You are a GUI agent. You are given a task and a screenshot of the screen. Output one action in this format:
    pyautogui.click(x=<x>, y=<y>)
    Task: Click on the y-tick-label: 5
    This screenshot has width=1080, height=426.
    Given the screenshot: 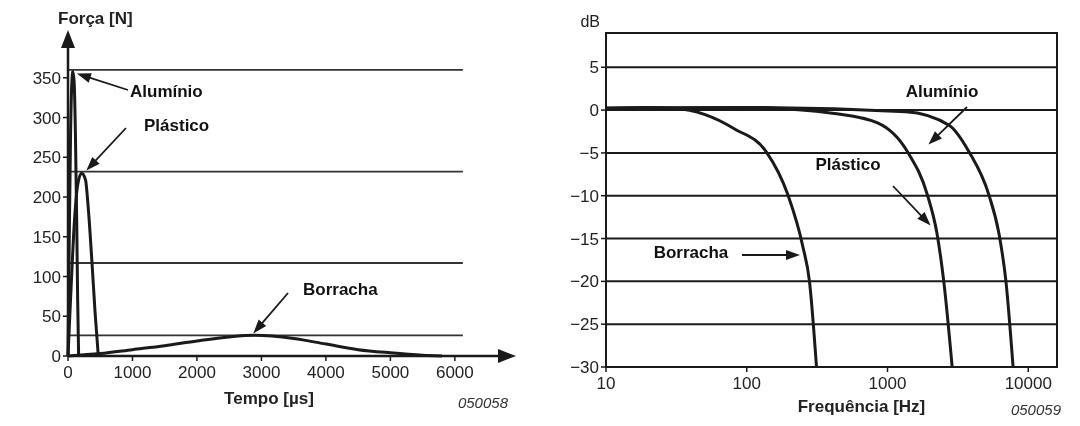 What is the action you would take?
    pyautogui.click(x=594, y=68)
    